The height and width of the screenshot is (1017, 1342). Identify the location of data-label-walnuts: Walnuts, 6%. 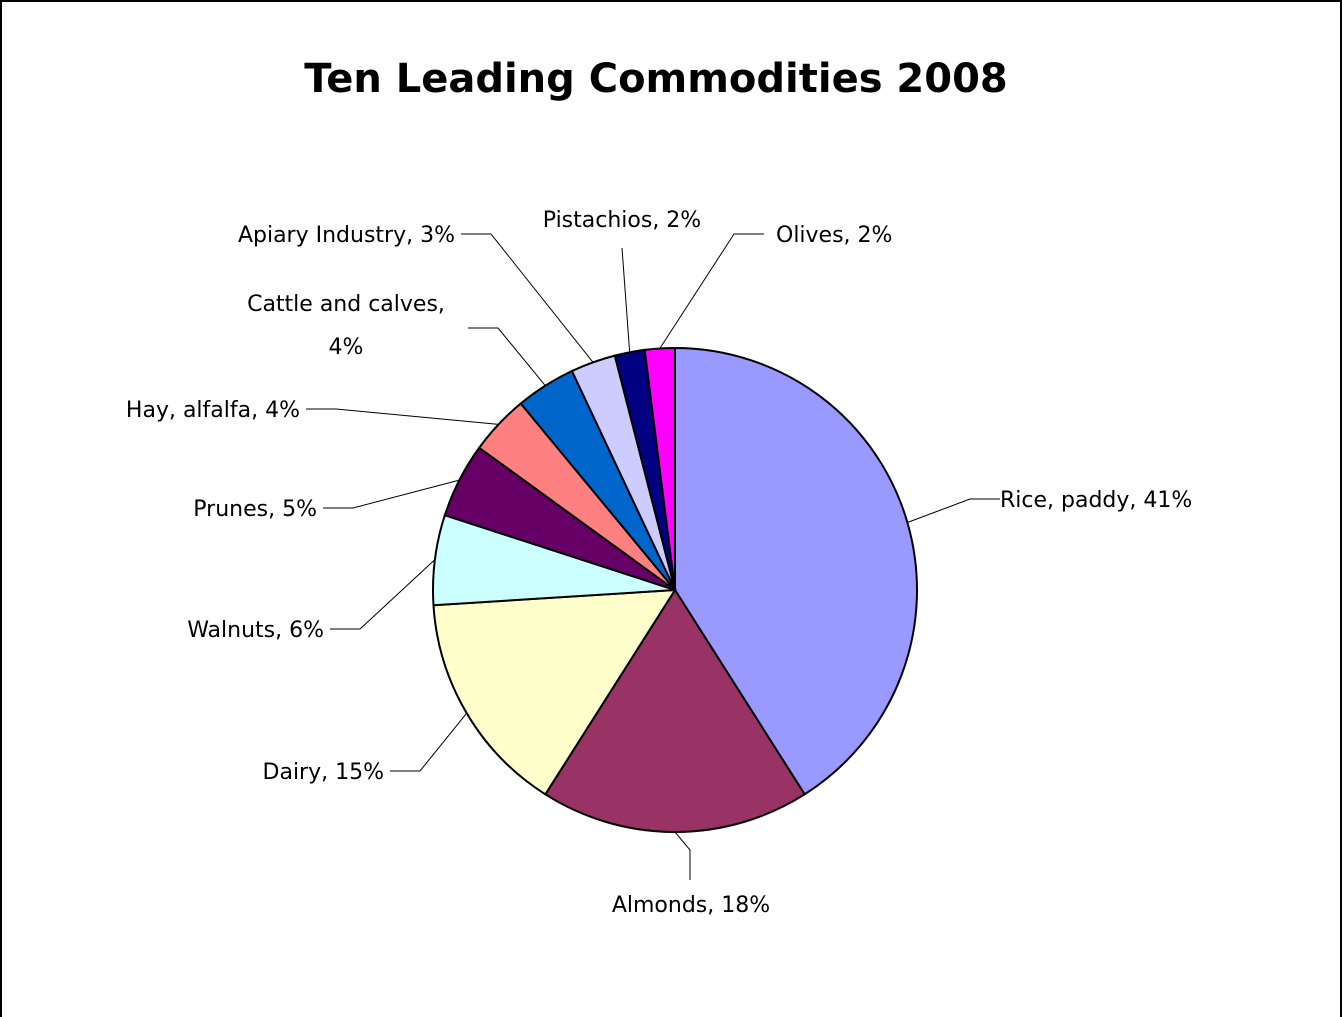
(255, 630).